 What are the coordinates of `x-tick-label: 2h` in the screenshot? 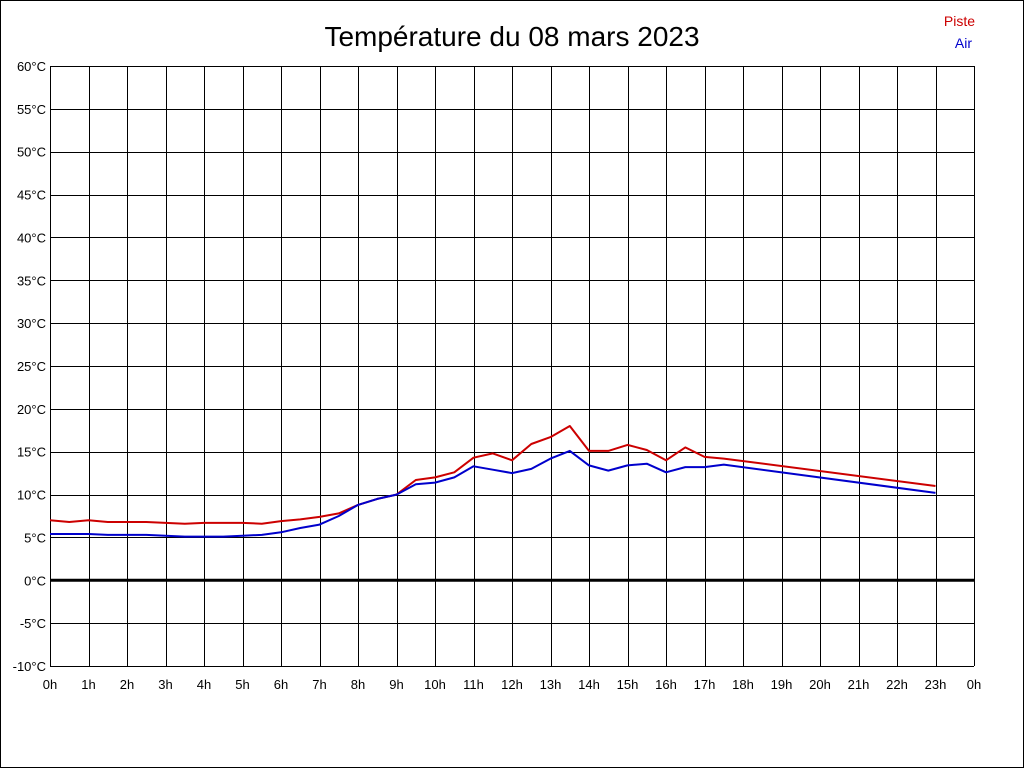 It's located at (127, 684).